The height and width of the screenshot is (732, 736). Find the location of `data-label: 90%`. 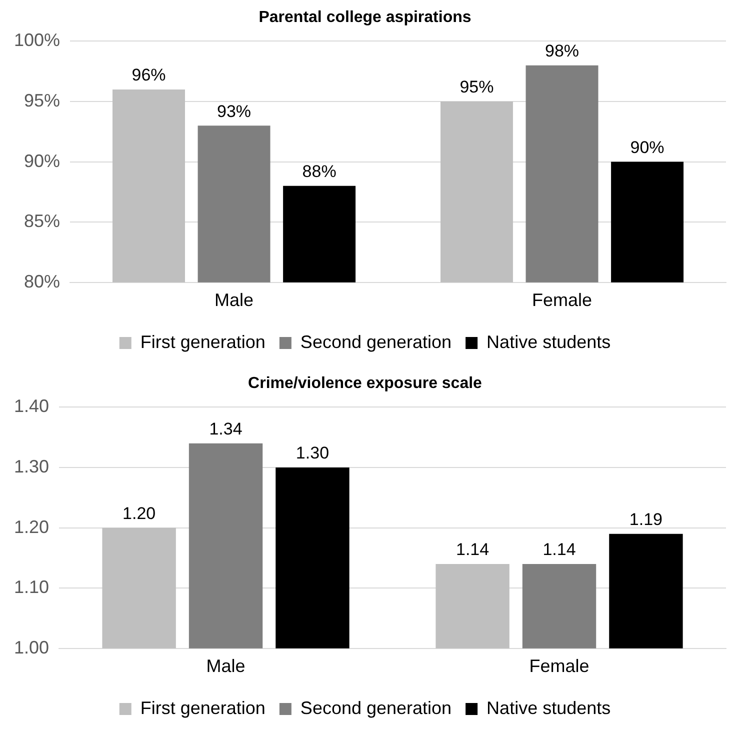

data-label: 90% is located at coordinates (647, 147).